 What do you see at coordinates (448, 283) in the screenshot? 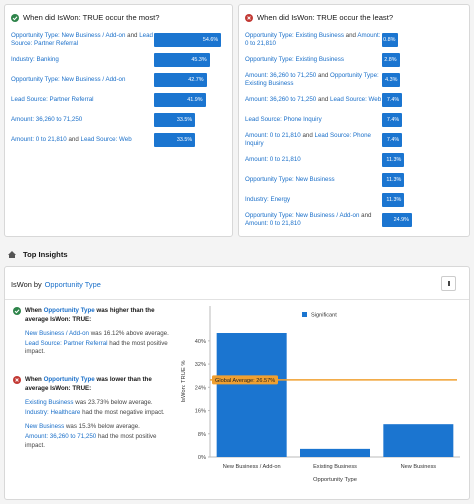
I see `menu-button` at bounding box center [448, 283].